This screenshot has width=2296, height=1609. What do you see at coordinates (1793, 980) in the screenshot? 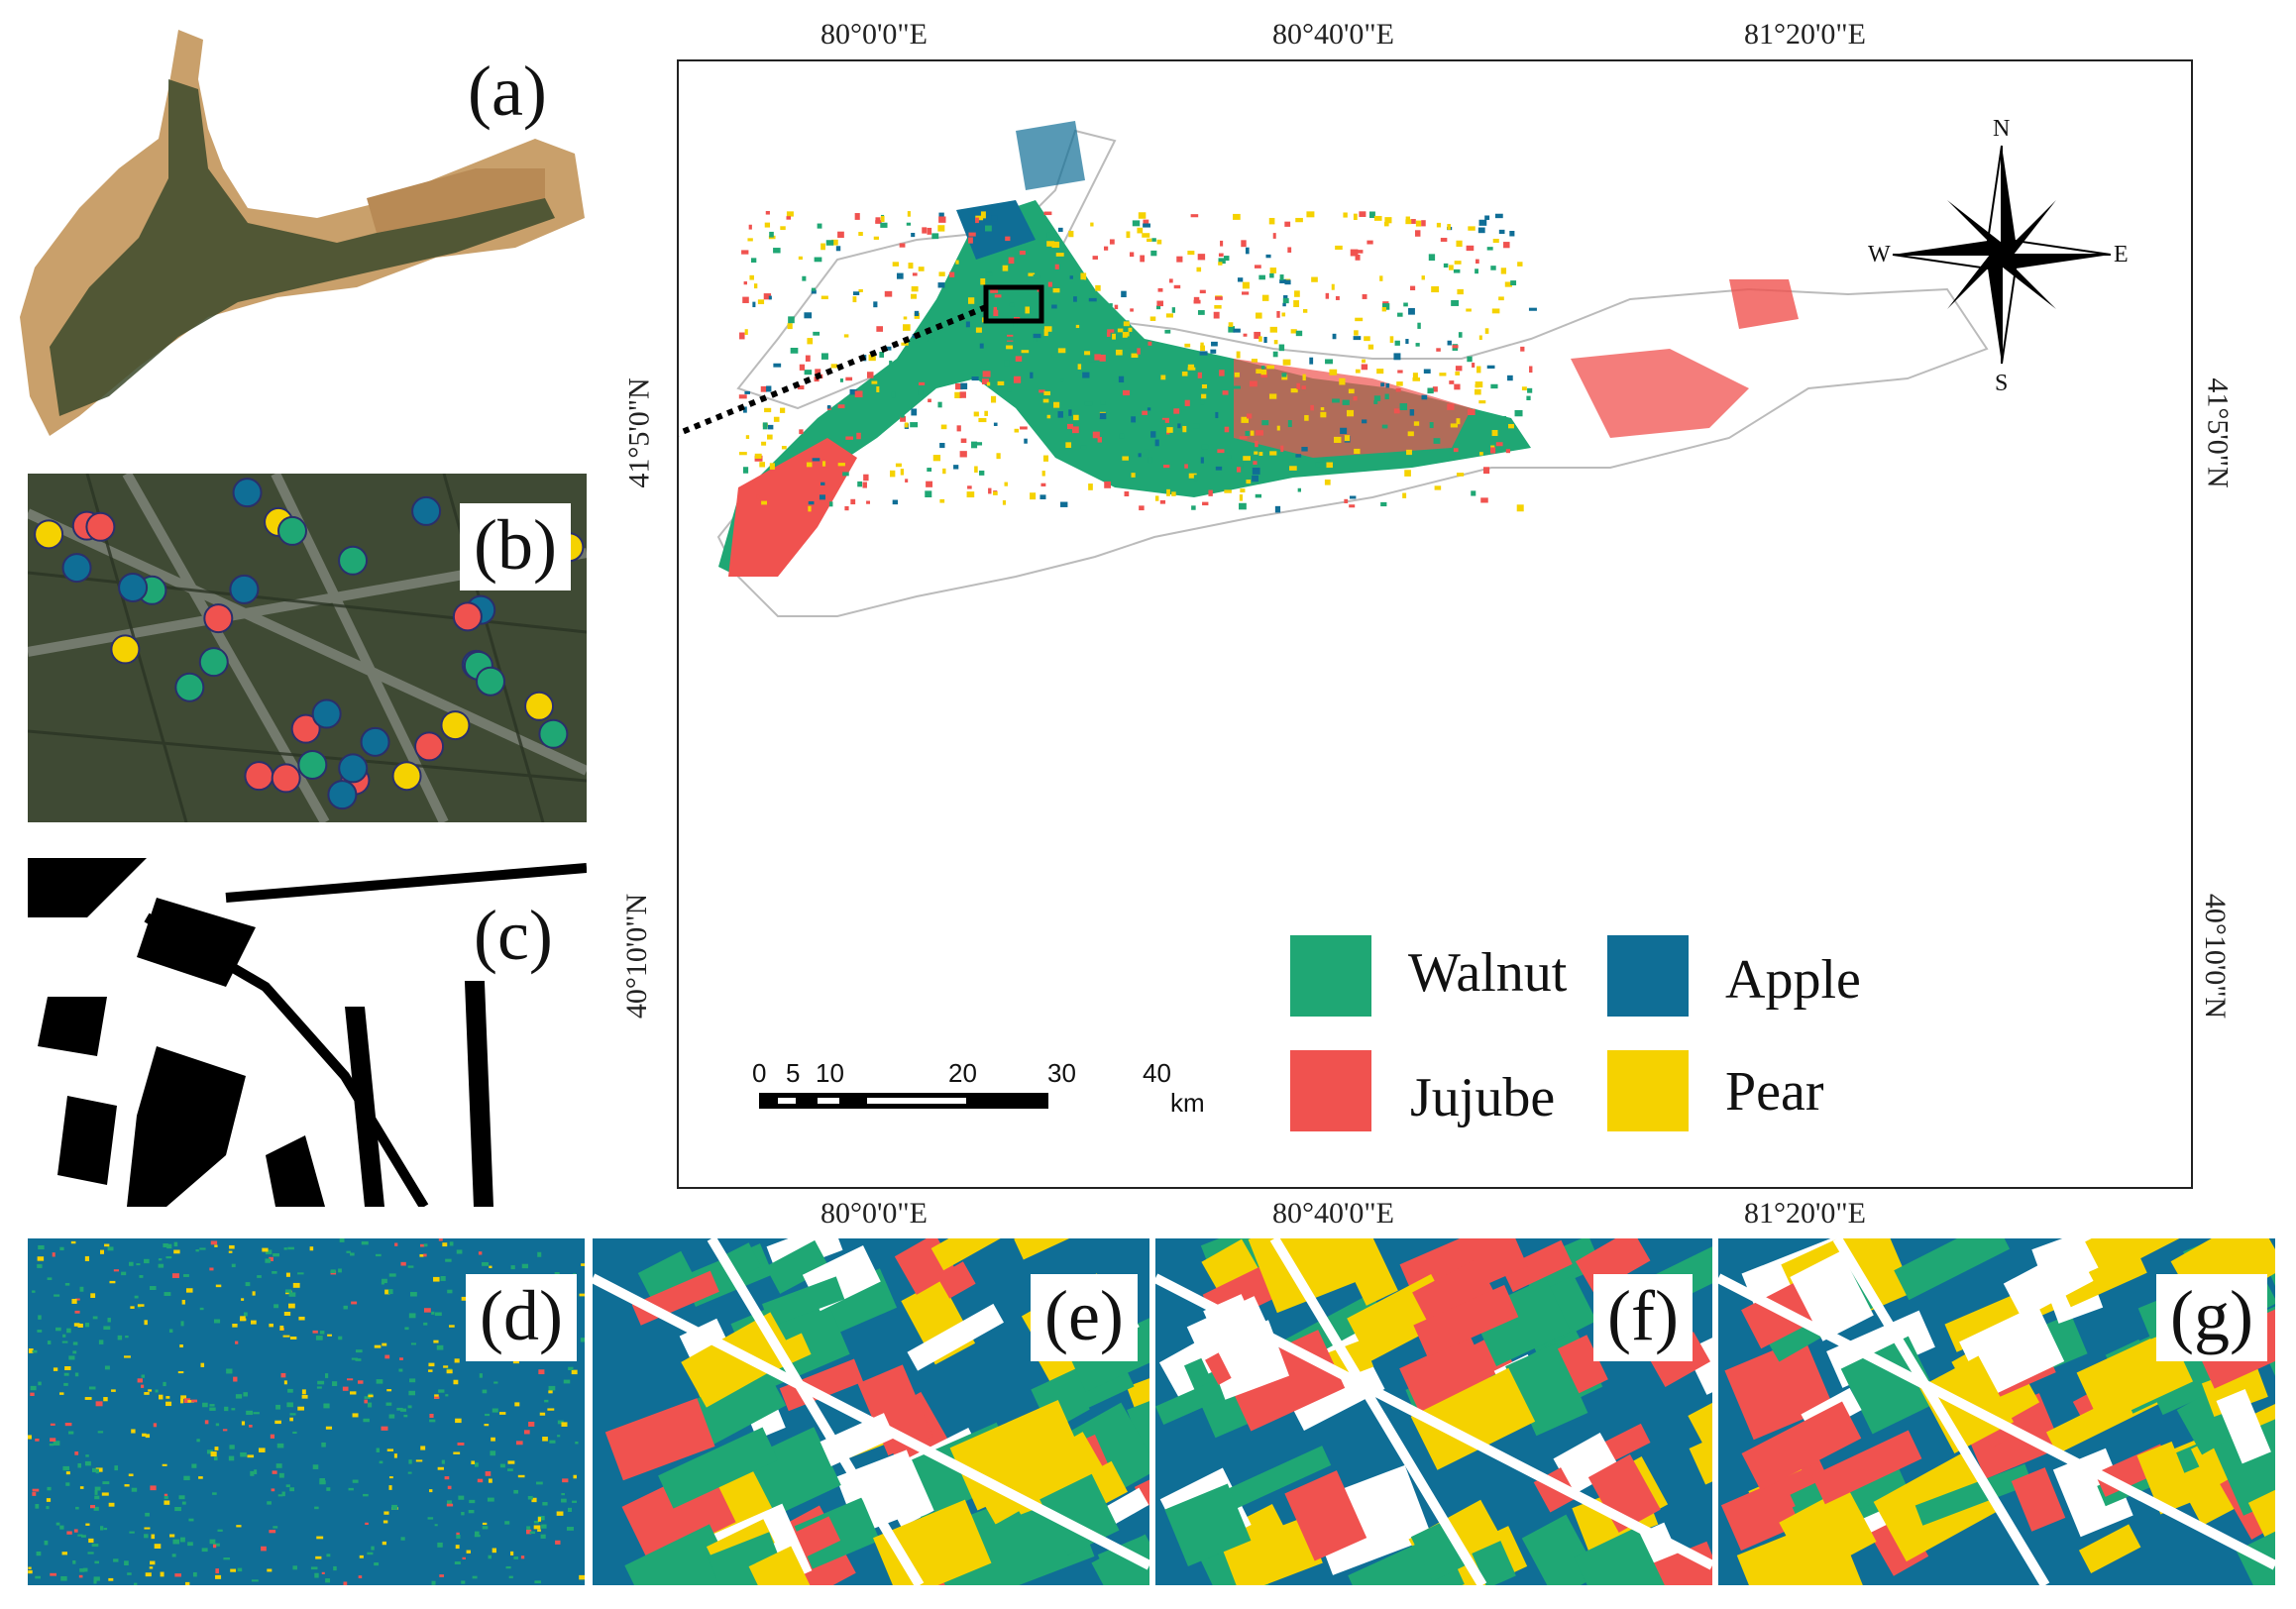
I see `legend-label-apple: Apple` at bounding box center [1793, 980].